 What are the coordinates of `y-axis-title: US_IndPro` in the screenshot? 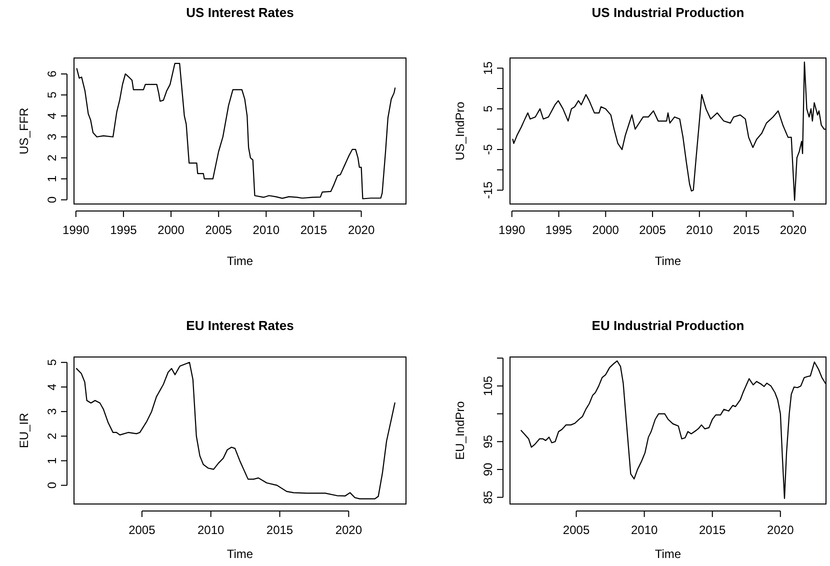 It's located at (460, 130).